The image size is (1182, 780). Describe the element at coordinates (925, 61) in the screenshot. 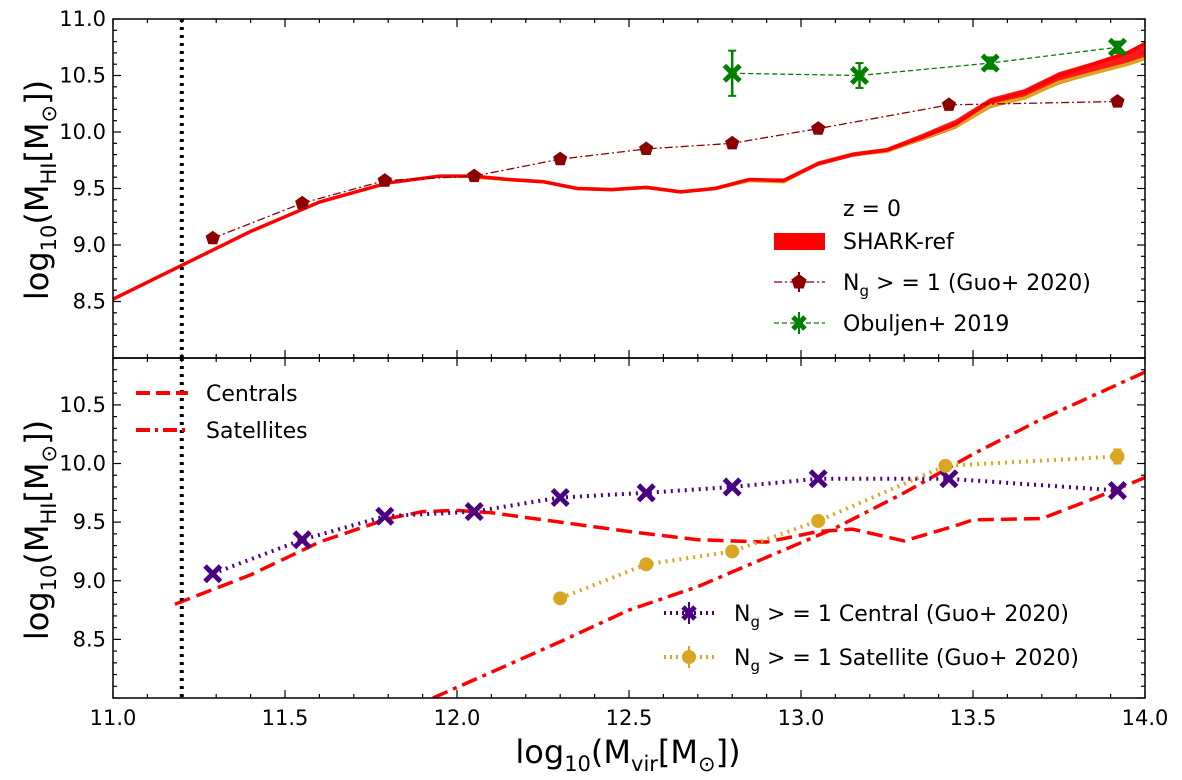

I see `series-line-obuljen-2019` at that location.